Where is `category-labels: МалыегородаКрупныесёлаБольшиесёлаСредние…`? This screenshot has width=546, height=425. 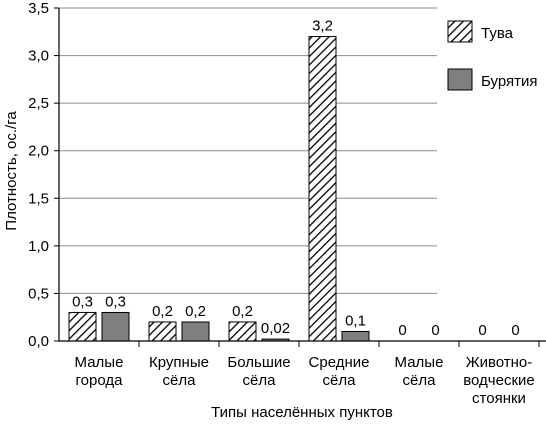 category-labels: МалыегородаКрупныесёлаБольшиесёлаСредние… is located at coordinates (305, 380).